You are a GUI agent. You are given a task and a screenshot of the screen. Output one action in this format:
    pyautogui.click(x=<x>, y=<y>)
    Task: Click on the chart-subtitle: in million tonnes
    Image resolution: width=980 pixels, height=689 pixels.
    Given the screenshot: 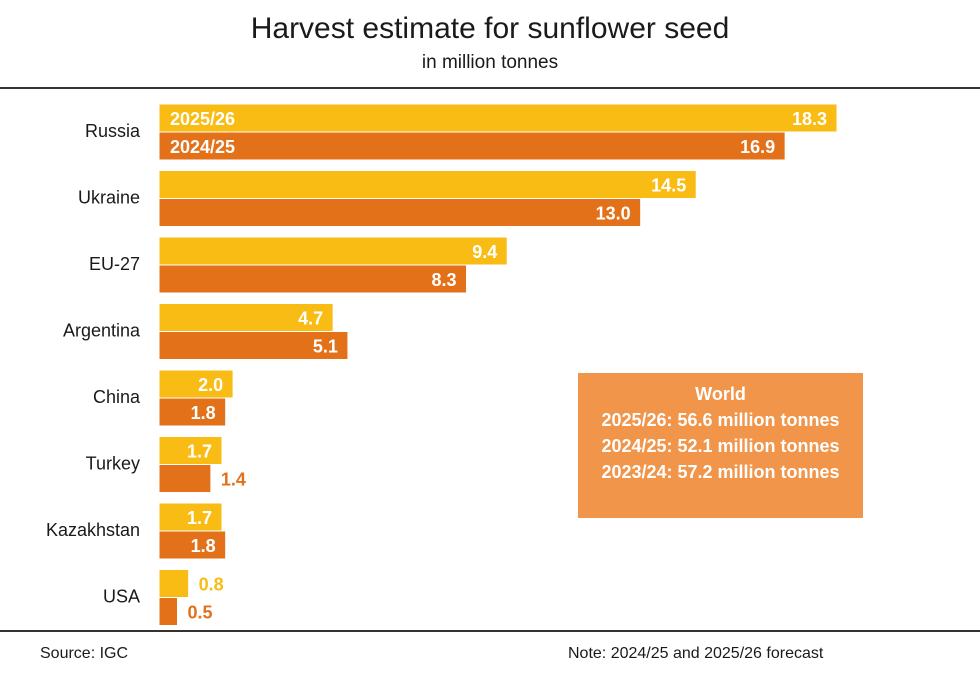 What is the action you would take?
    pyautogui.click(x=490, y=62)
    